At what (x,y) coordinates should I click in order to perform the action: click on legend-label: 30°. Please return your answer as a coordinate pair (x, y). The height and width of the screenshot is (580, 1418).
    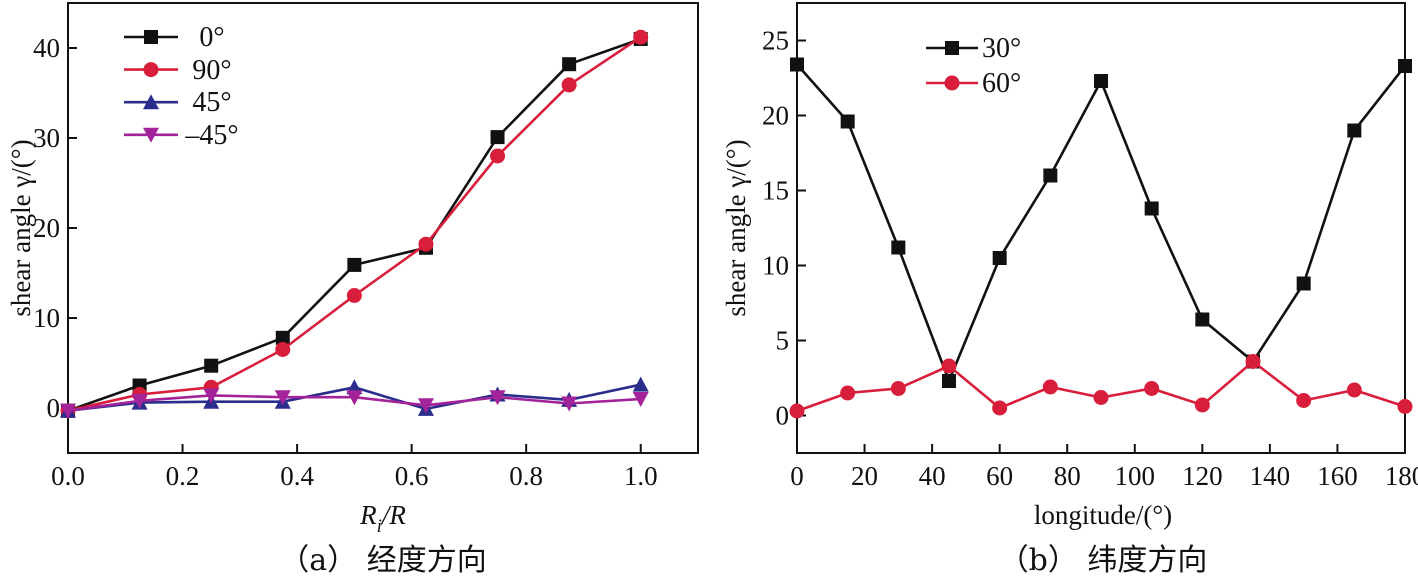
    Looking at the image, I should click on (1001, 48).